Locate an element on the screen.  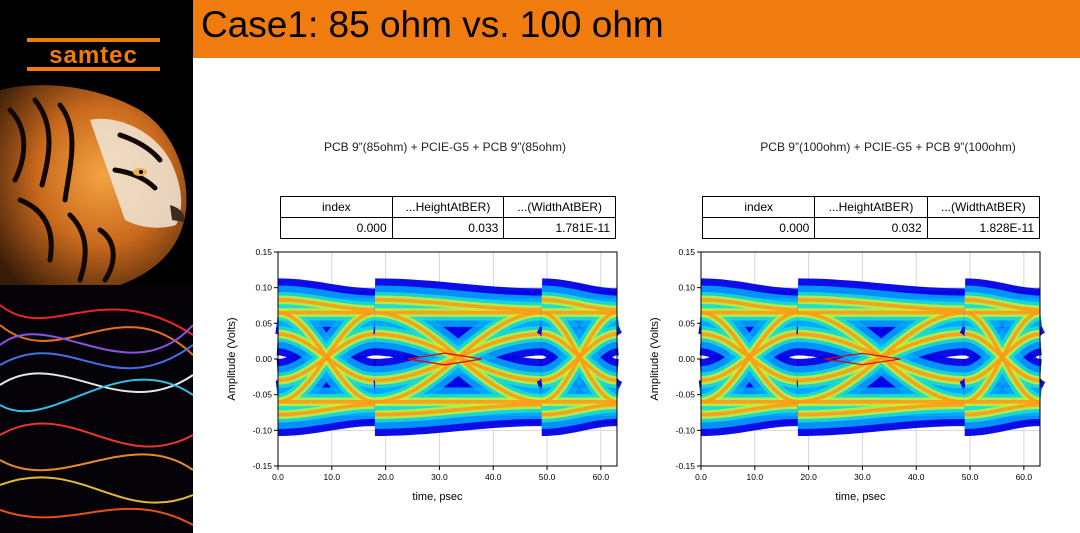
tiger-image is located at coordinates (96, 182).